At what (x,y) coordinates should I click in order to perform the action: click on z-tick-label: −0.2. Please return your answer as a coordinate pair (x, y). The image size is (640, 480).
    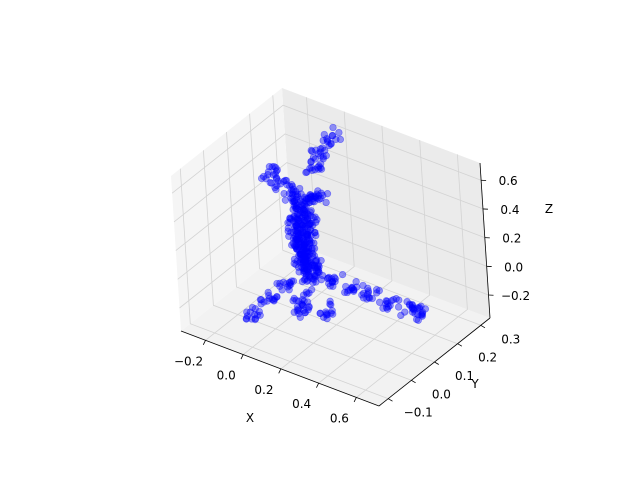
    Looking at the image, I should click on (515, 296).